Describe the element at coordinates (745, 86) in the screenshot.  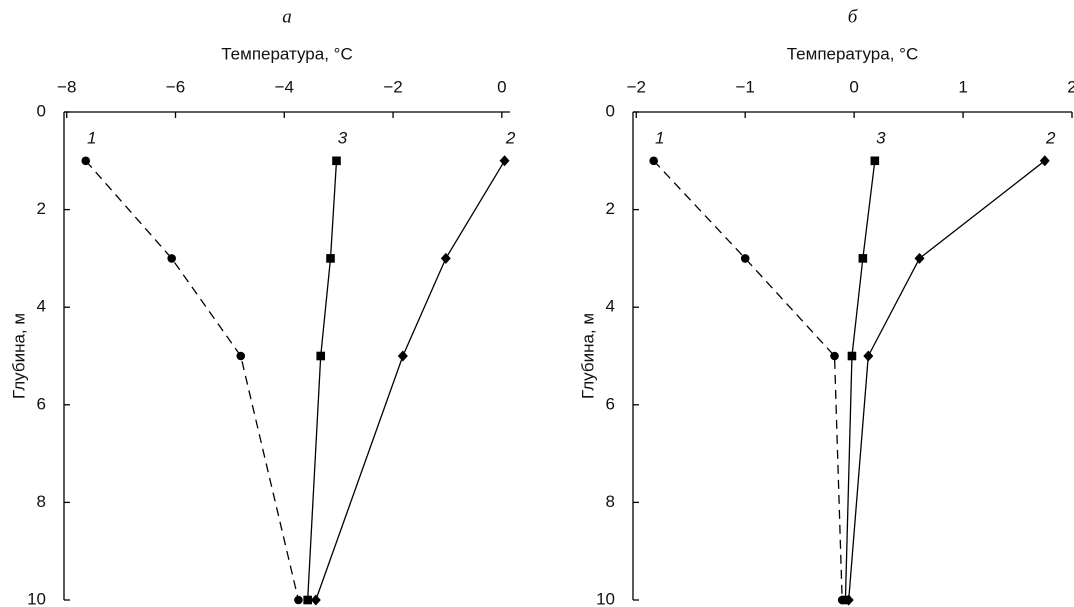
I see `x-tick-label: −1` at that location.